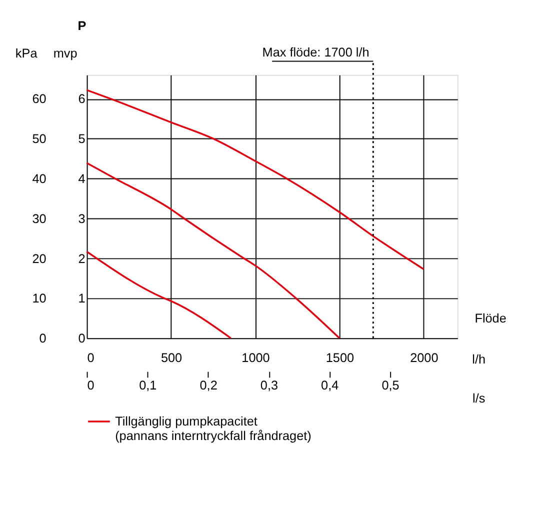  I want to click on y2-tick-label: 10, so click(39, 299).